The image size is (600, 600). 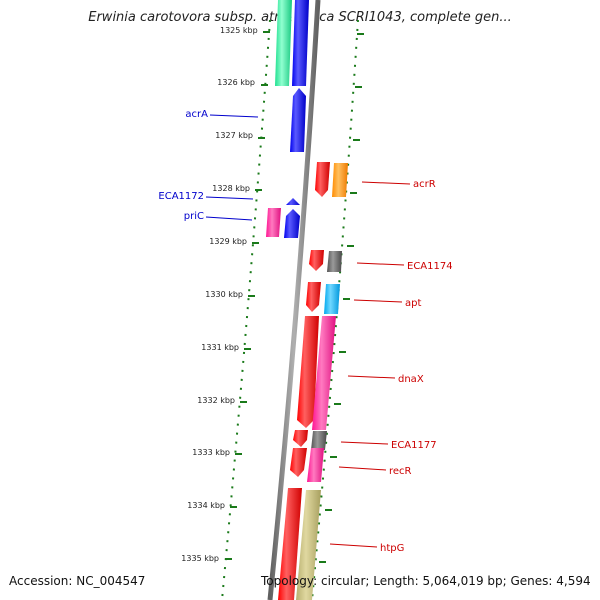 I want to click on scale-label: 1329 kbp, so click(x=228, y=241).